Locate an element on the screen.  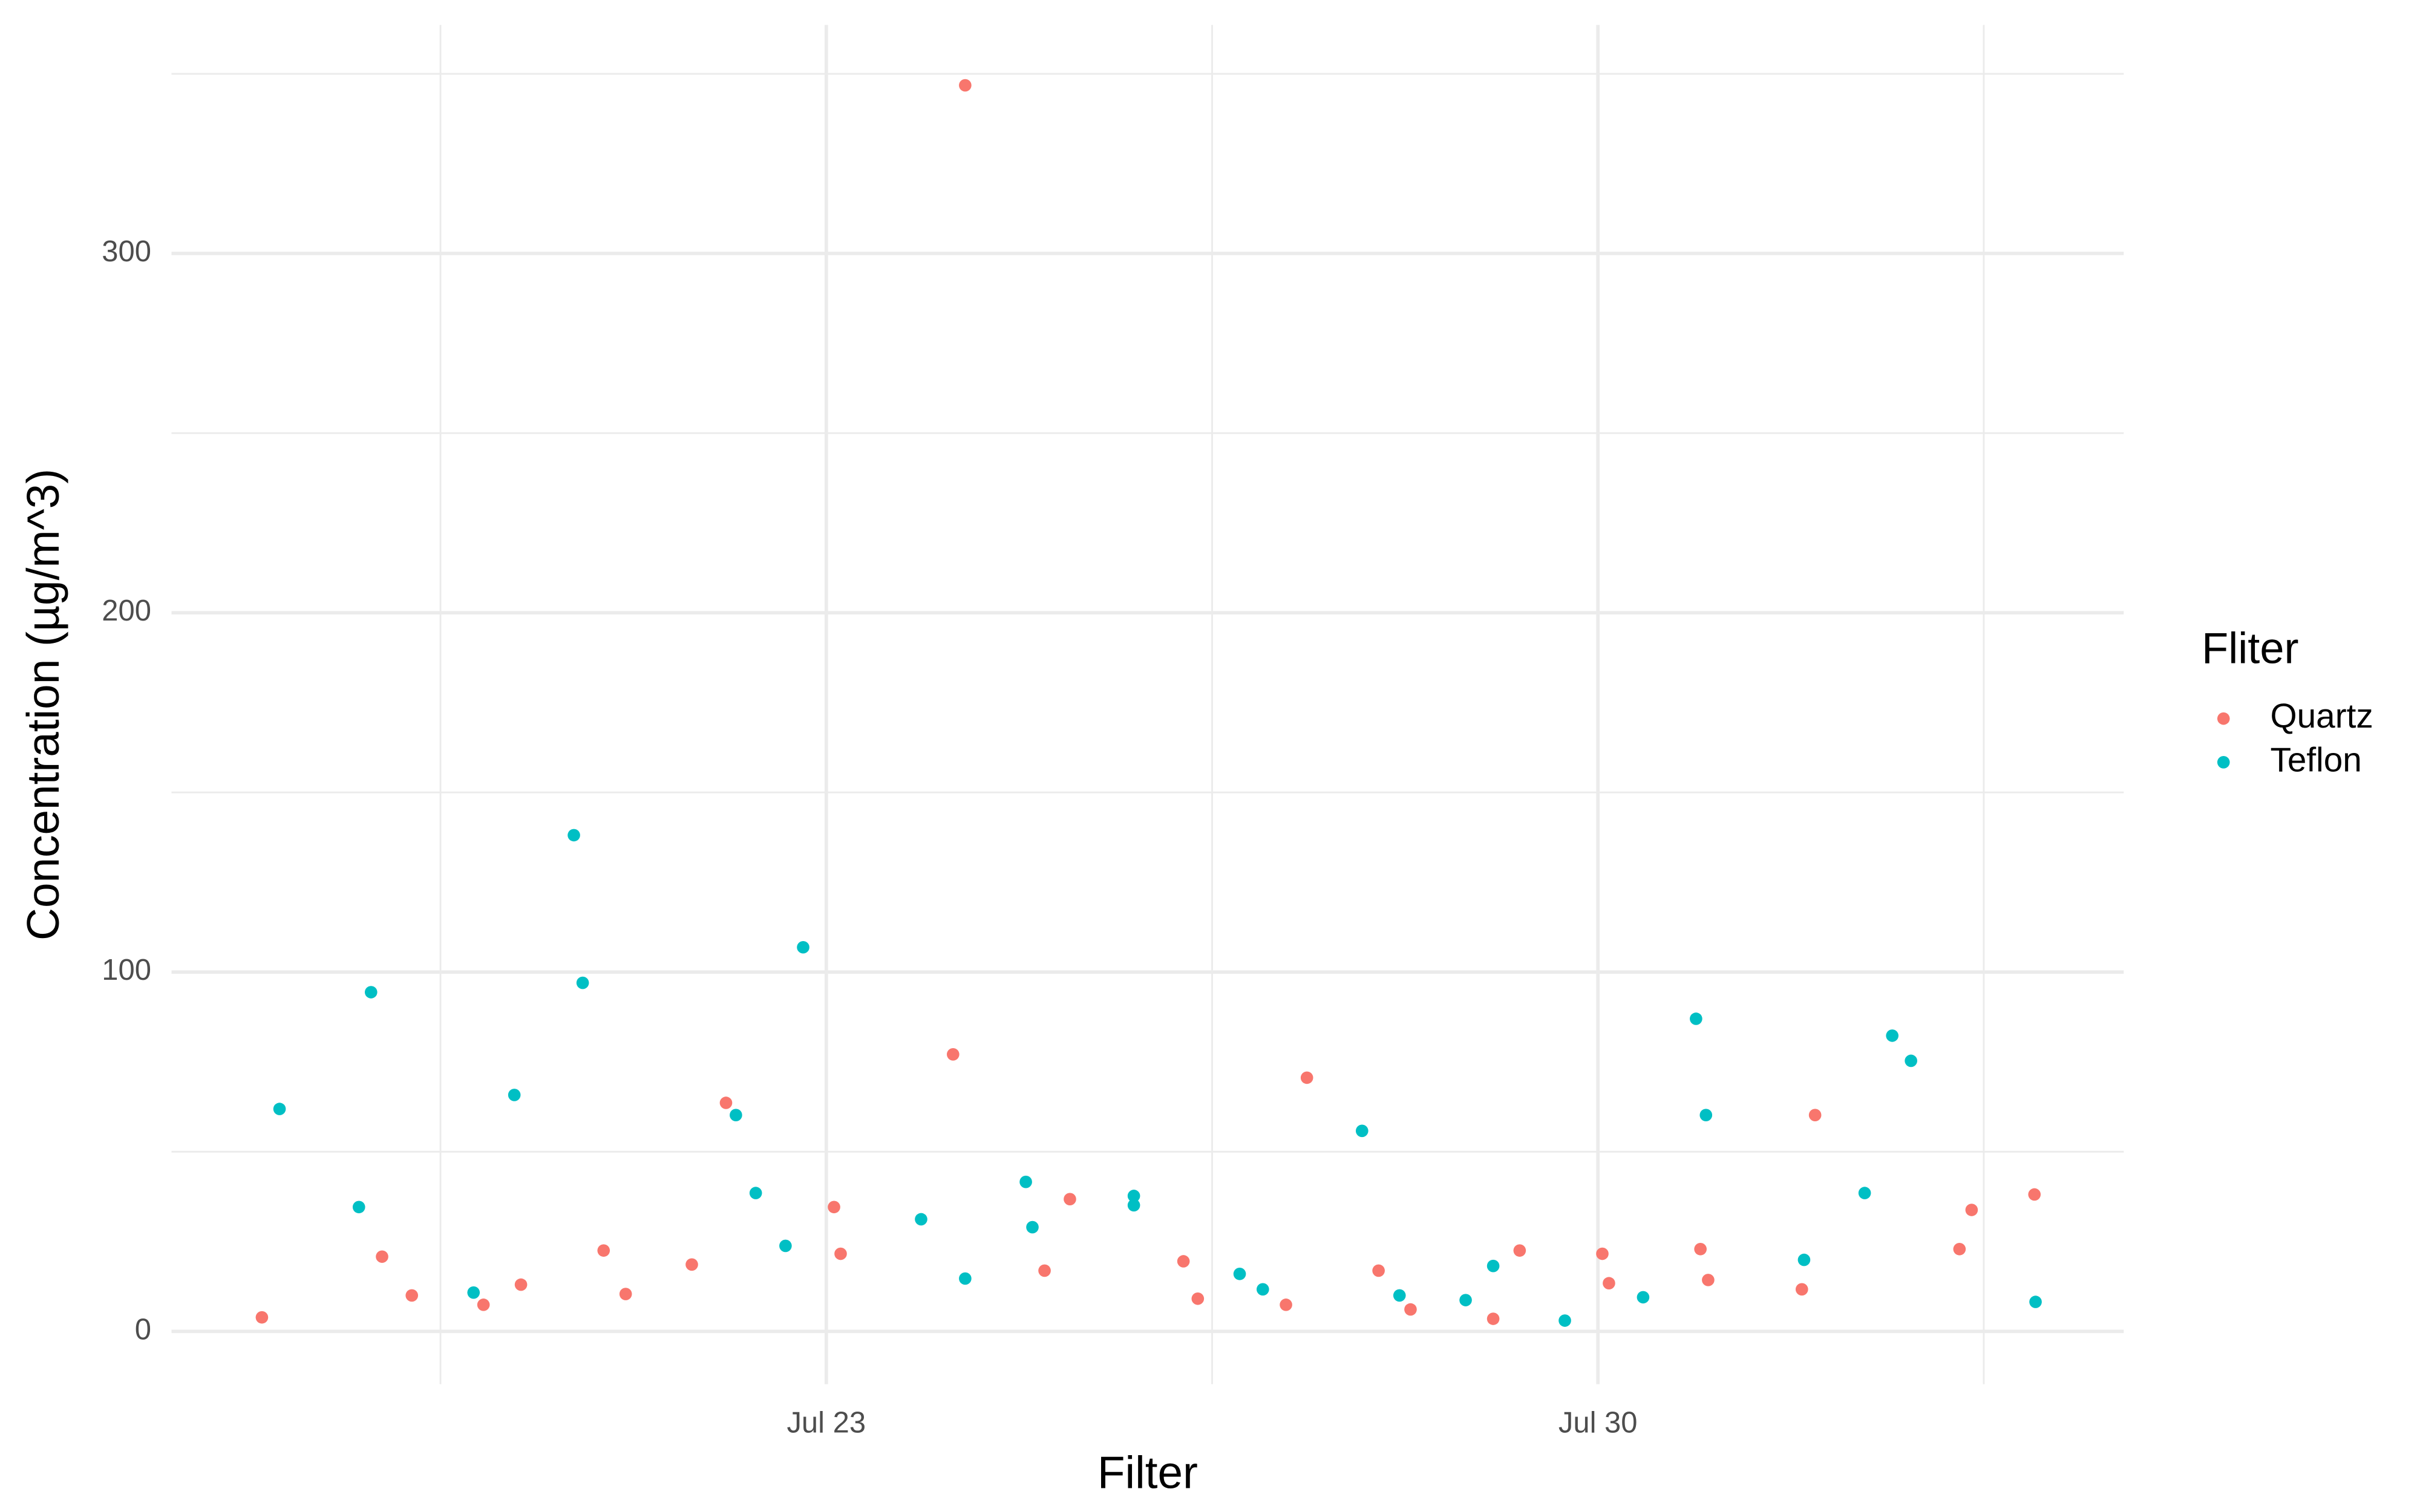
legend-label: Teflon is located at coordinates (2316, 760).